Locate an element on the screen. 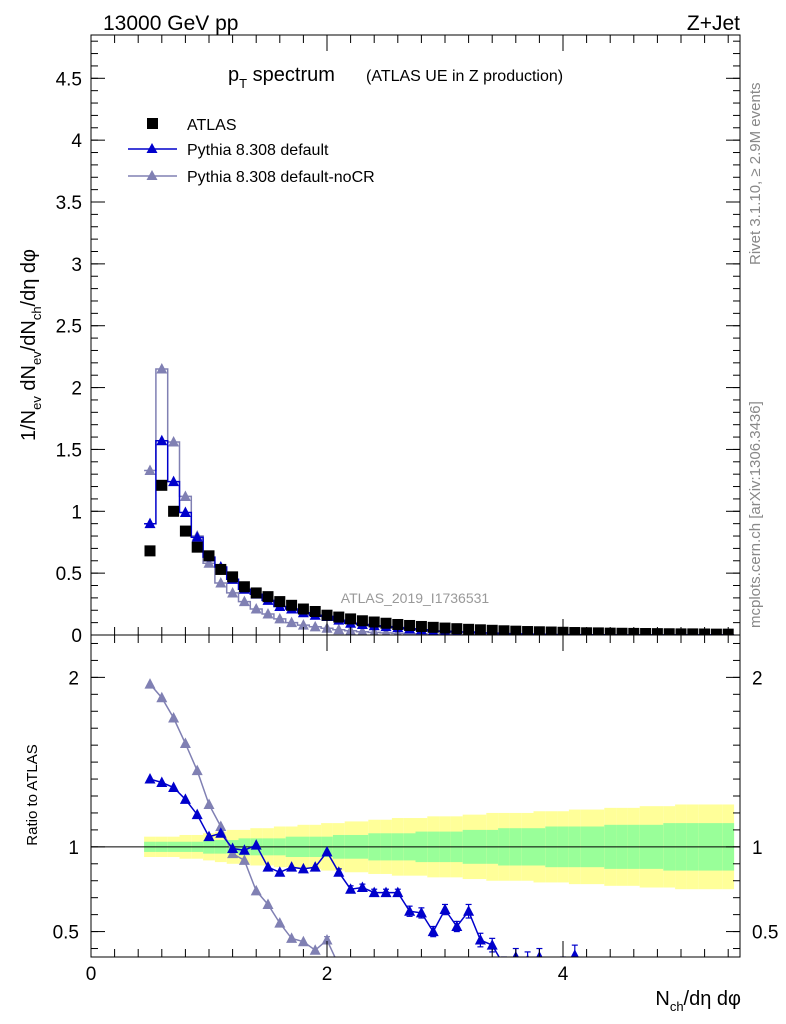 The height and width of the screenshot is (1024, 786). header-process-label: Z+Jet is located at coordinates (713, 23).